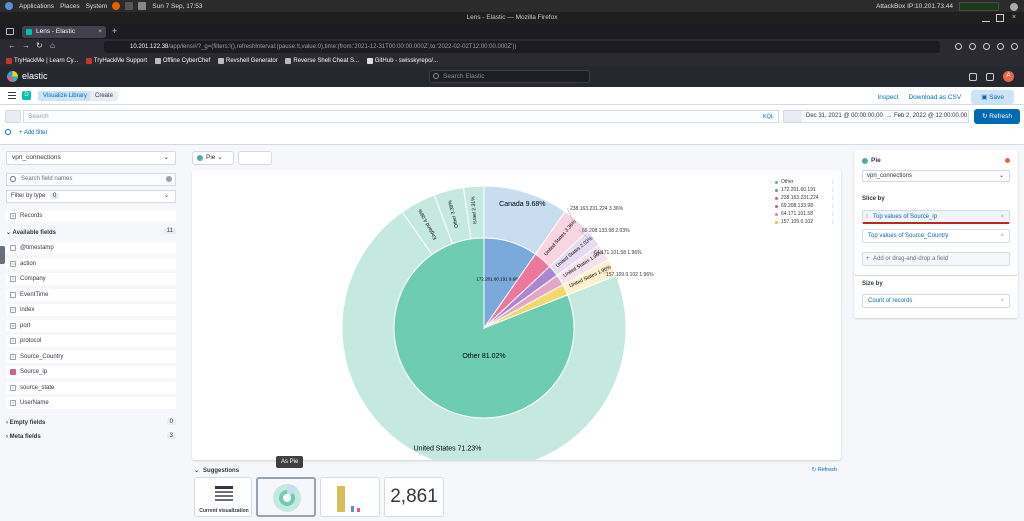 The height and width of the screenshot is (521, 1024). What do you see at coordinates (64, 32) in the screenshot?
I see `browser-tab-lens: Lens - Elastic ×` at bounding box center [64, 32].